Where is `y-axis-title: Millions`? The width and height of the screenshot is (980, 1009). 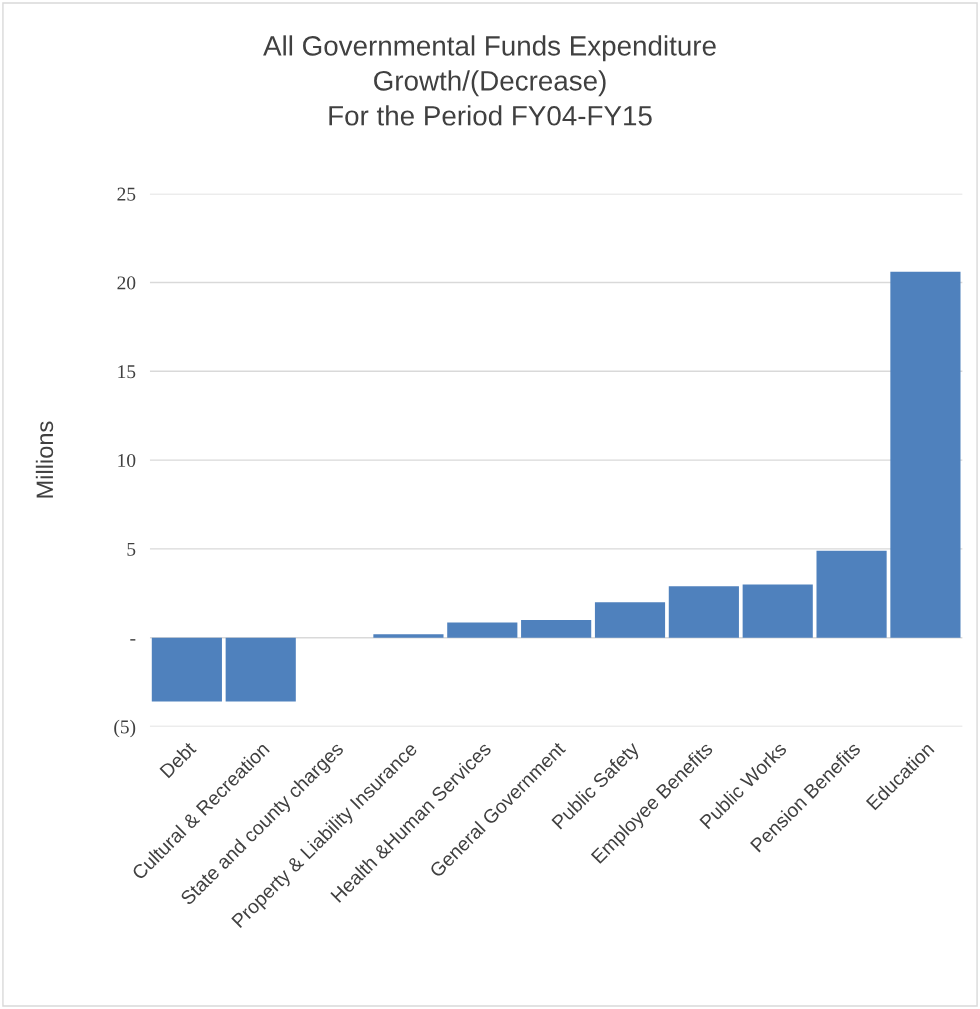
y-axis-title: Millions is located at coordinates (44, 459).